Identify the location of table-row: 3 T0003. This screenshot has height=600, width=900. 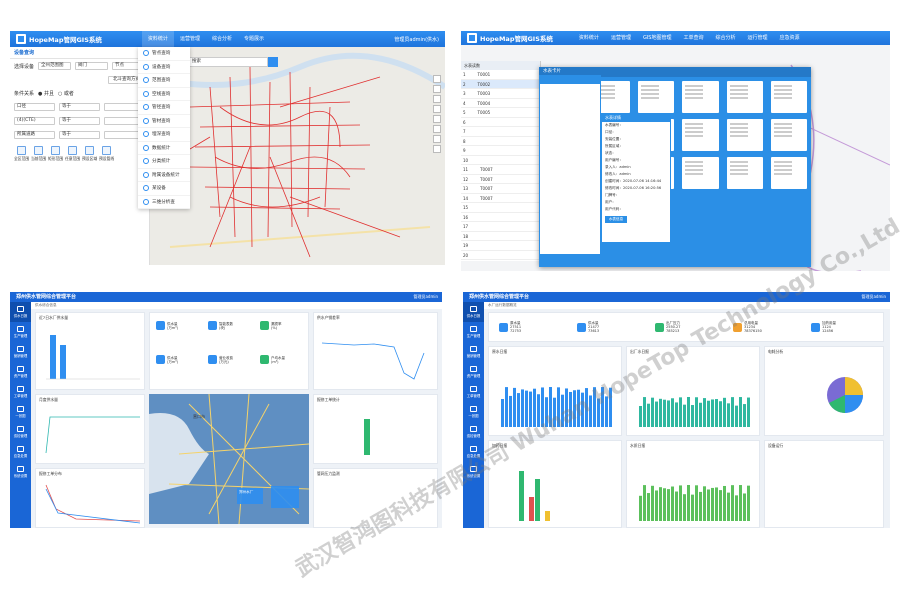
(500, 94).